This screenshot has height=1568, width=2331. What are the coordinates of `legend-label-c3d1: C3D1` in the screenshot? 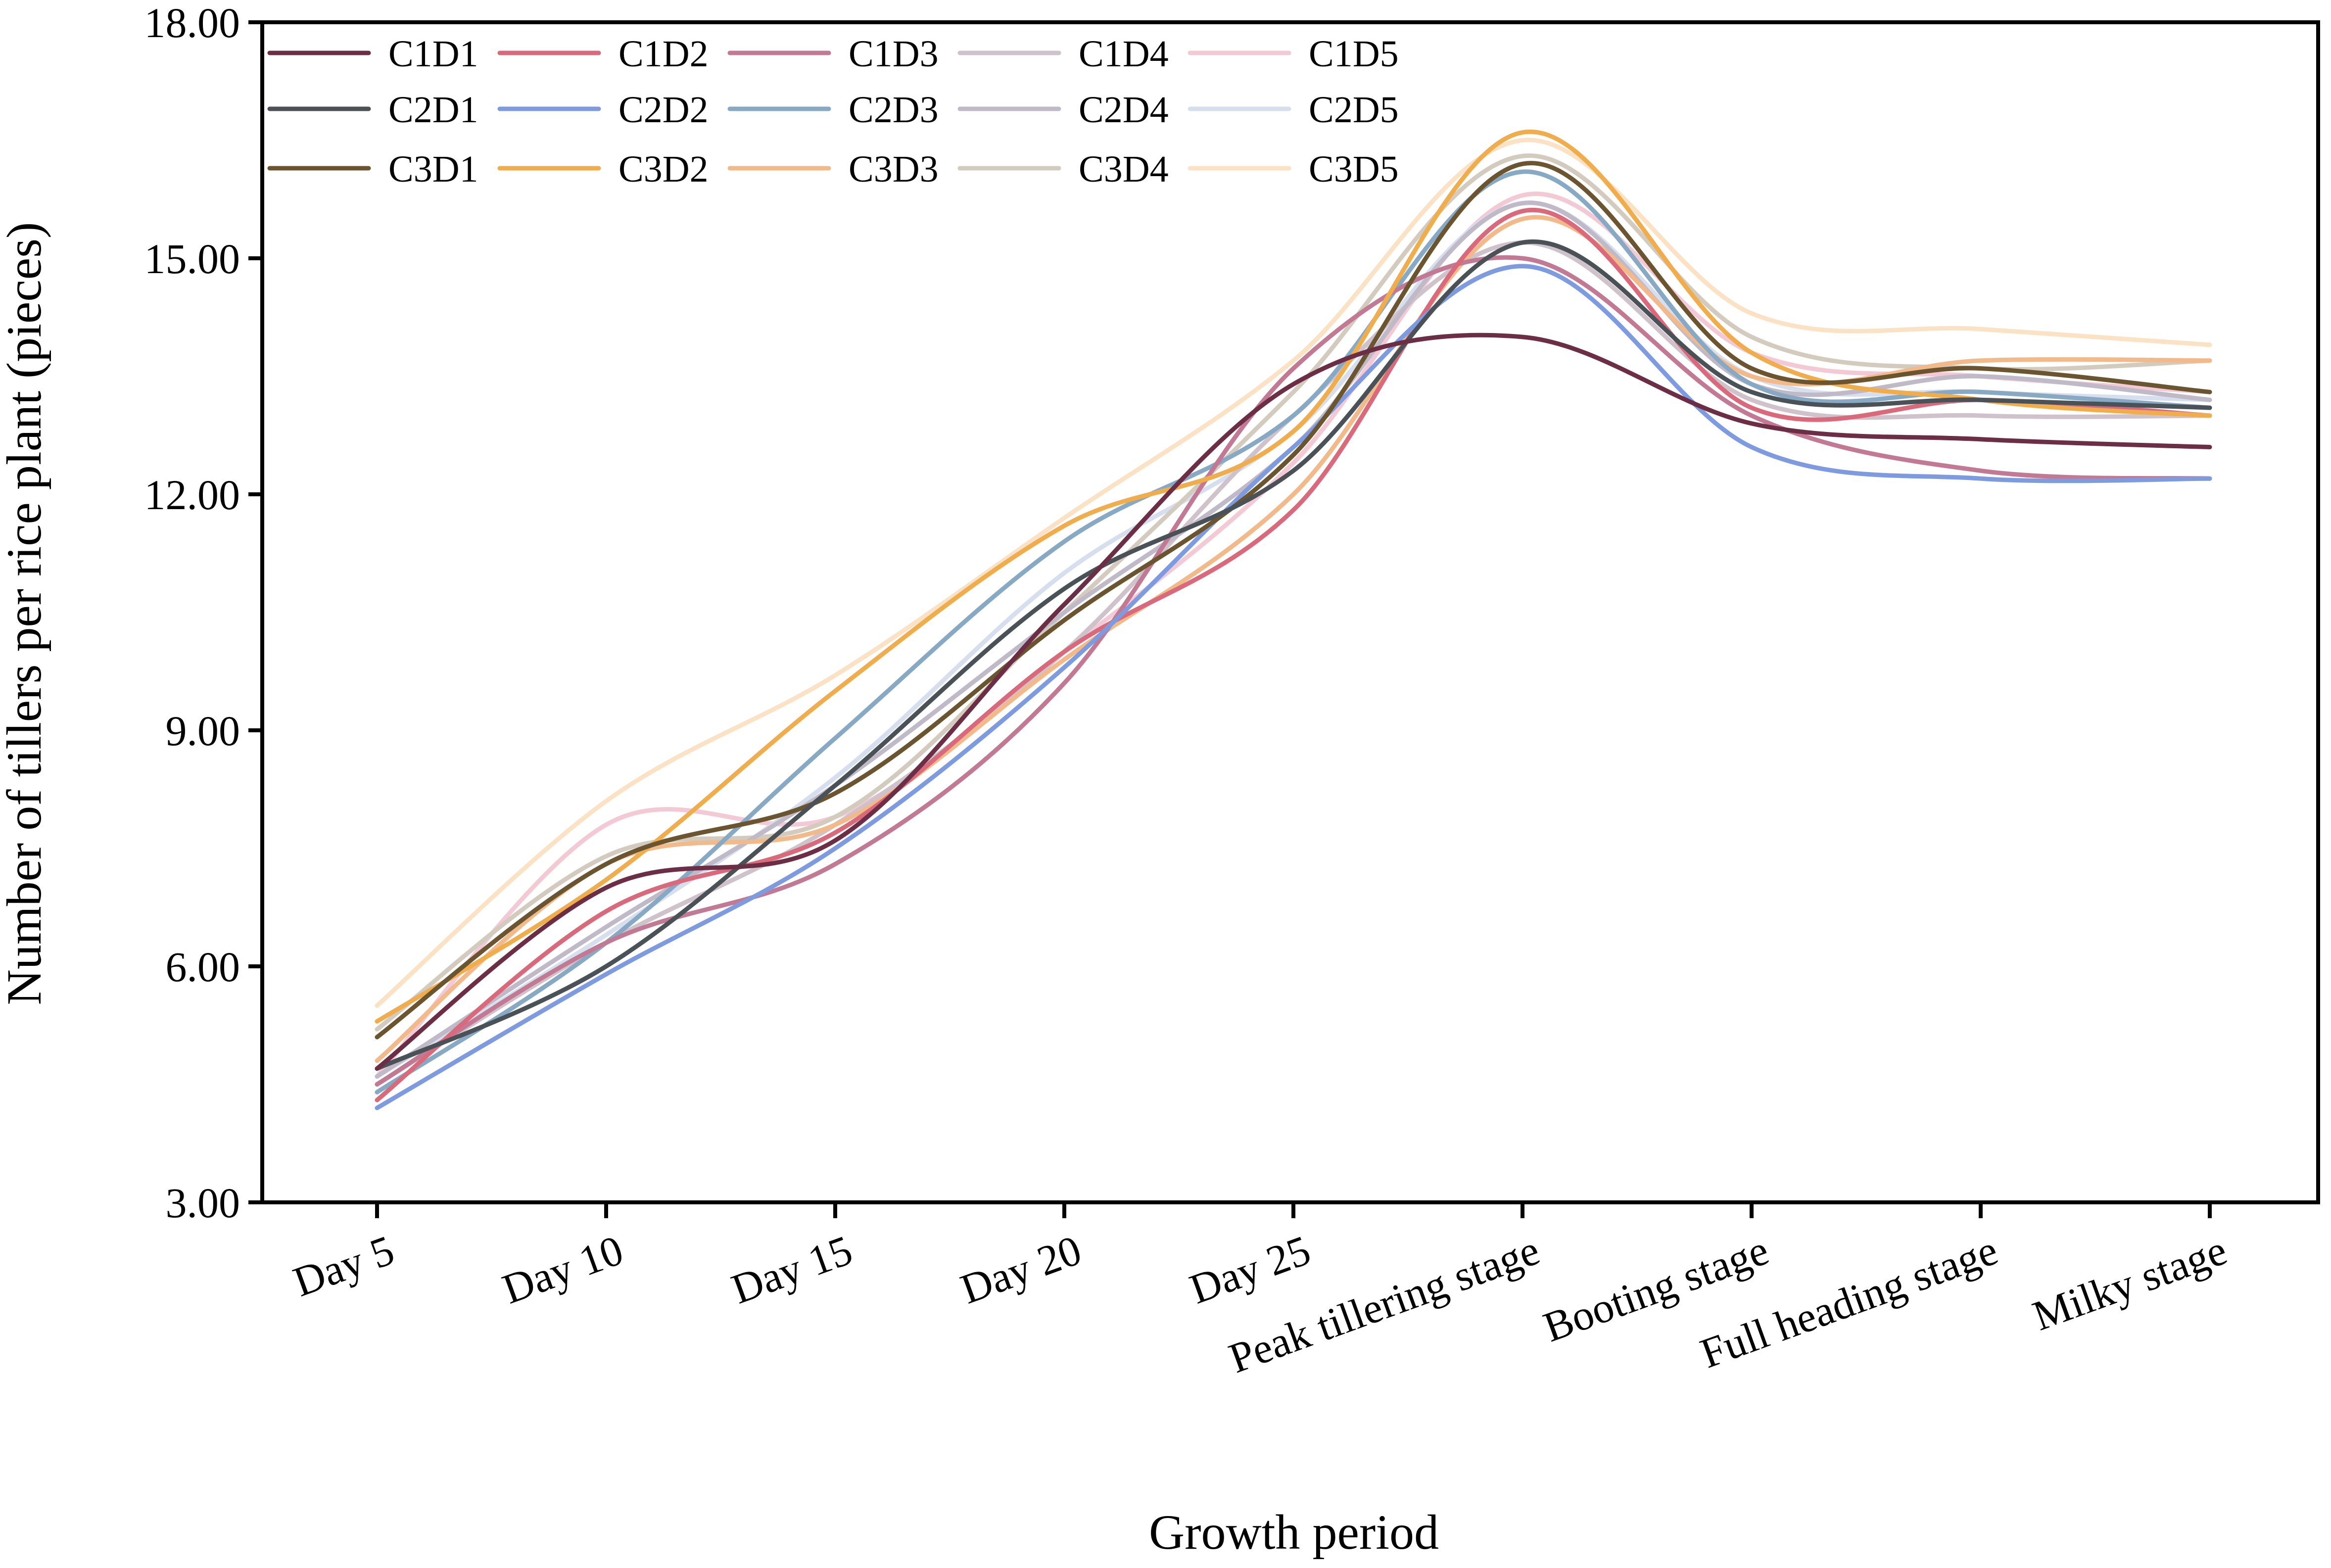 It's located at (433, 169).